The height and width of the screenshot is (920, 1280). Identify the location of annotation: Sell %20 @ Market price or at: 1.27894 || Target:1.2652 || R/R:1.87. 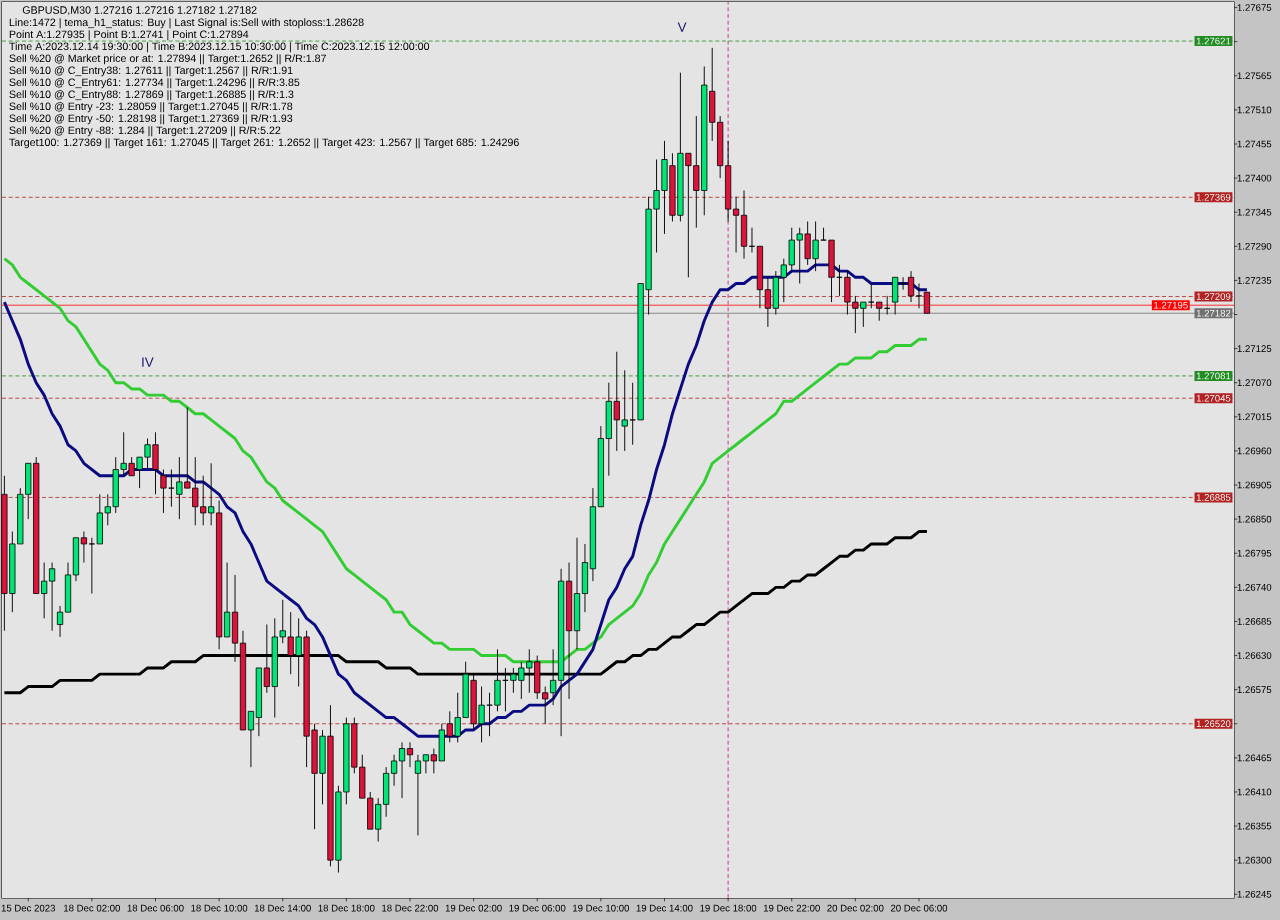
(167, 59).